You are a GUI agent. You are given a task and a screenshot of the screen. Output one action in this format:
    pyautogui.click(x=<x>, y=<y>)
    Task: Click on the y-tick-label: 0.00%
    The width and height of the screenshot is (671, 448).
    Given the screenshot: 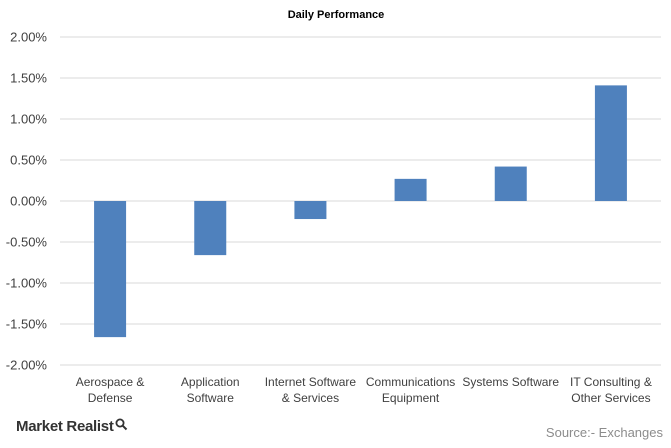 What is the action you would take?
    pyautogui.click(x=28, y=201)
    